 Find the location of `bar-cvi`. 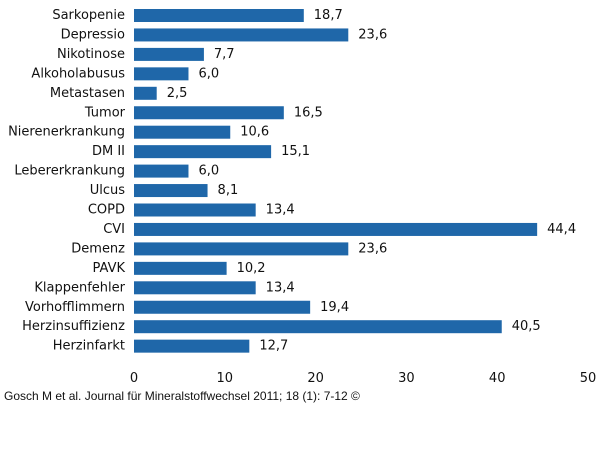

bar-cvi is located at coordinates (336, 229).